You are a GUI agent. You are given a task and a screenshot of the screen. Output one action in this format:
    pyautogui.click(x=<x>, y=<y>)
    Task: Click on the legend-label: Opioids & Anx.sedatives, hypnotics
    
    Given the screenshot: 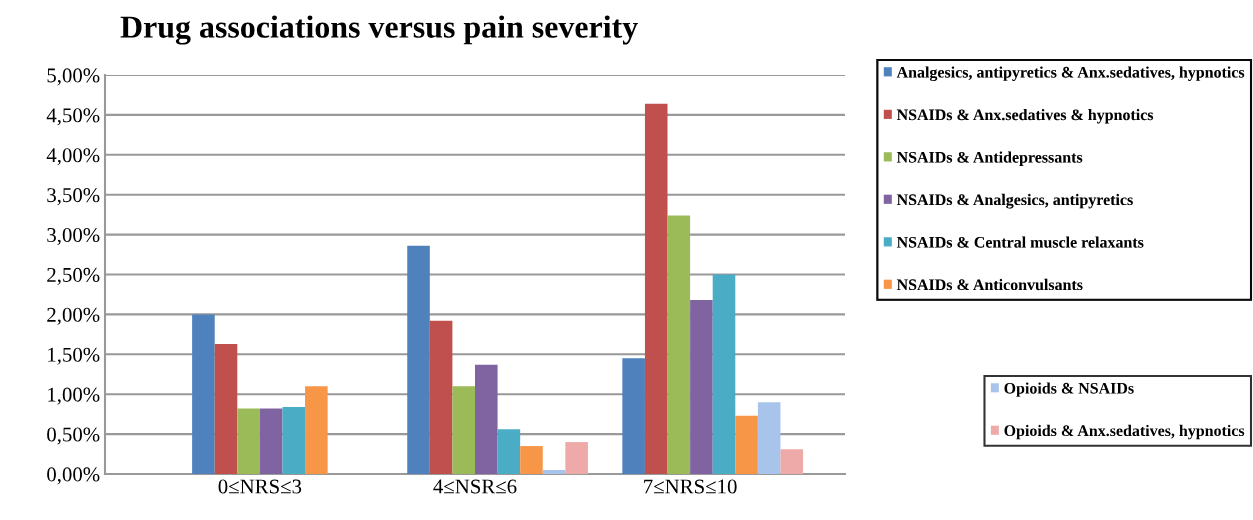 What is the action you would take?
    pyautogui.click(x=1124, y=432)
    